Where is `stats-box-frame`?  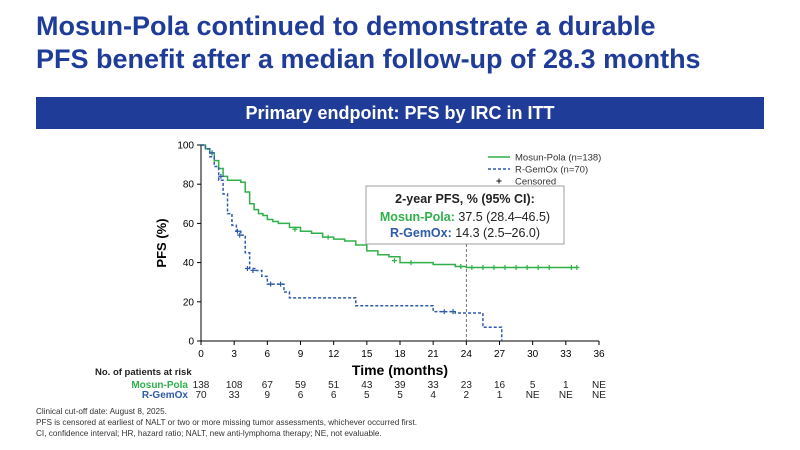
stats-box-frame is located at coordinates (465, 215).